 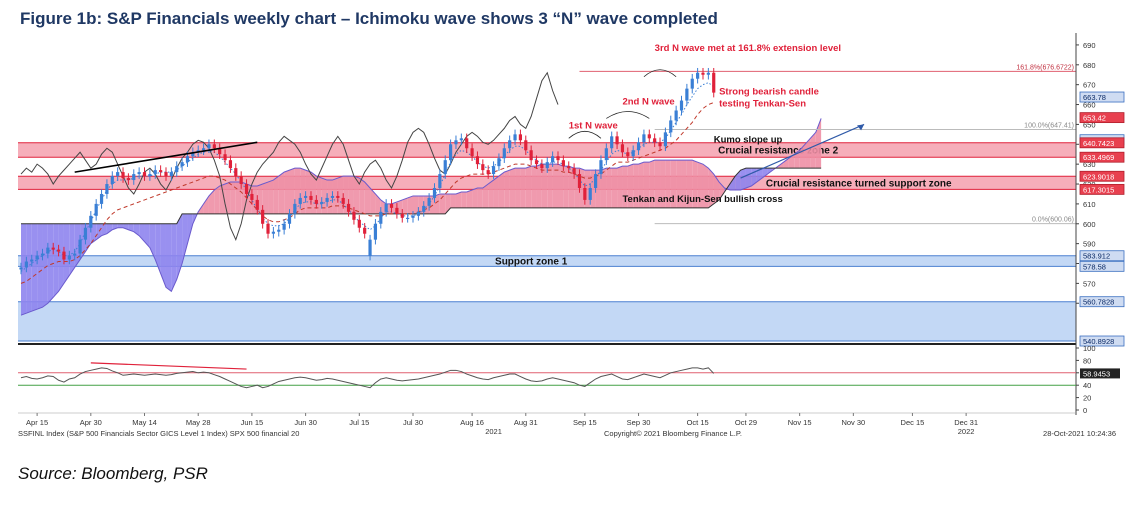 I want to click on rsi-tick-label: 40, so click(x=1087, y=385).